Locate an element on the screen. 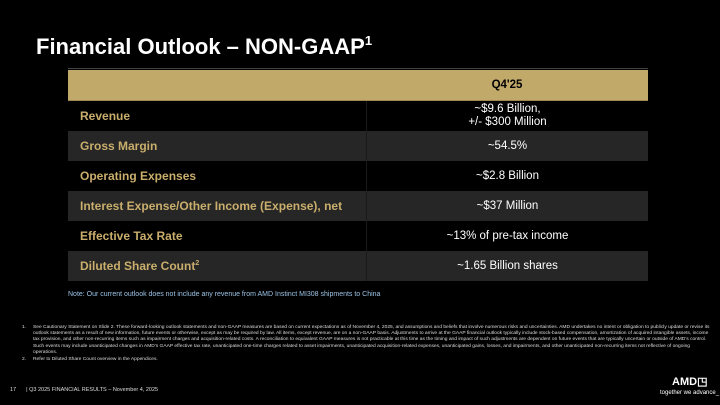  logo-text: AMD is located at coordinates (685, 382).